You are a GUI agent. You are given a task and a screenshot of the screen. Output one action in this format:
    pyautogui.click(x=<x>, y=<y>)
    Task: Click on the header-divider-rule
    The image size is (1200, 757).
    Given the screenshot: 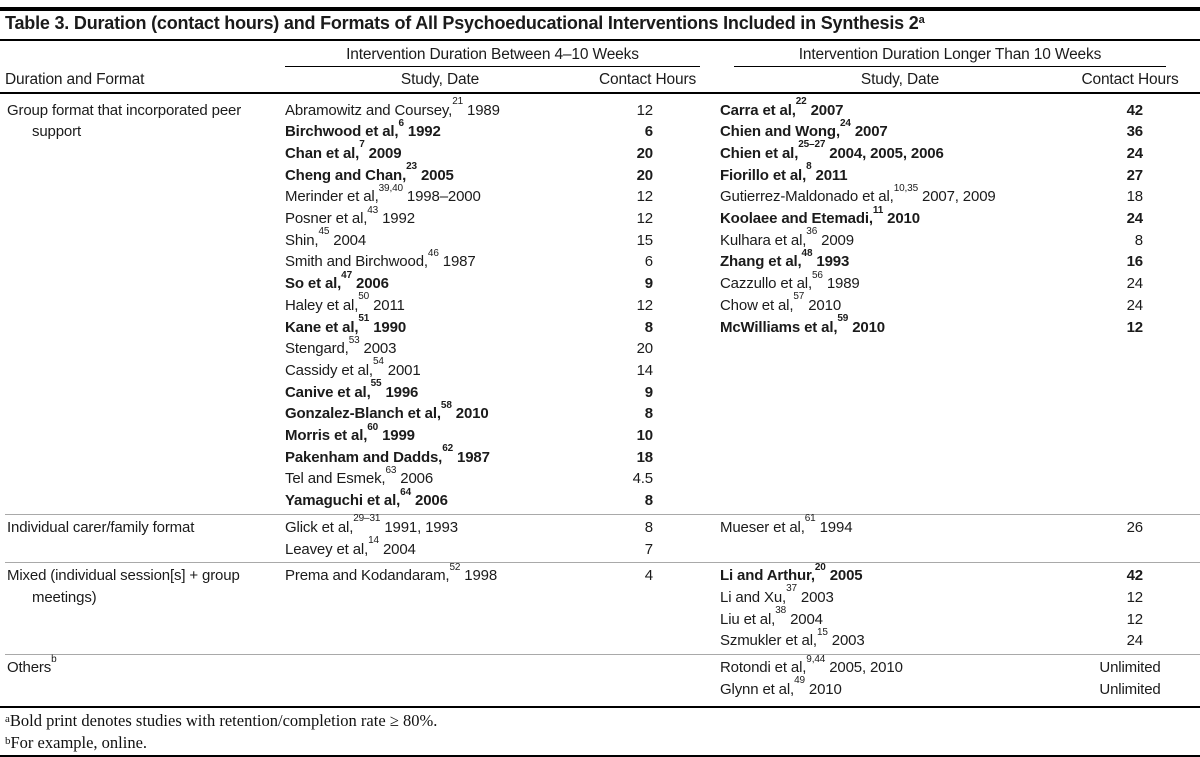 What is the action you would take?
    pyautogui.click(x=600, y=92)
    